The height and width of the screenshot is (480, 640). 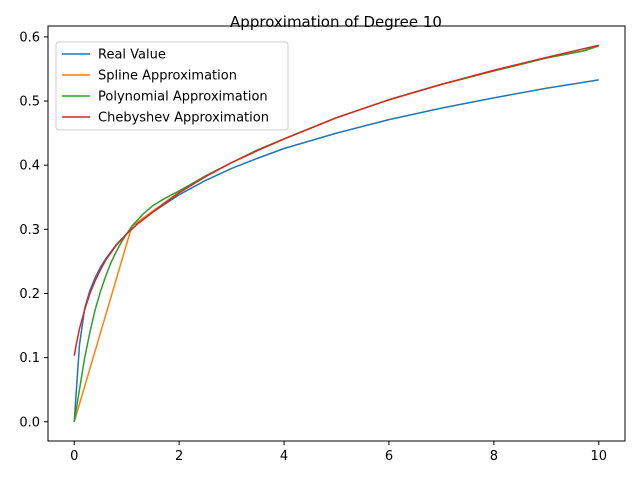 I want to click on legend-label: Chebyshev Approximation, so click(x=183, y=118).